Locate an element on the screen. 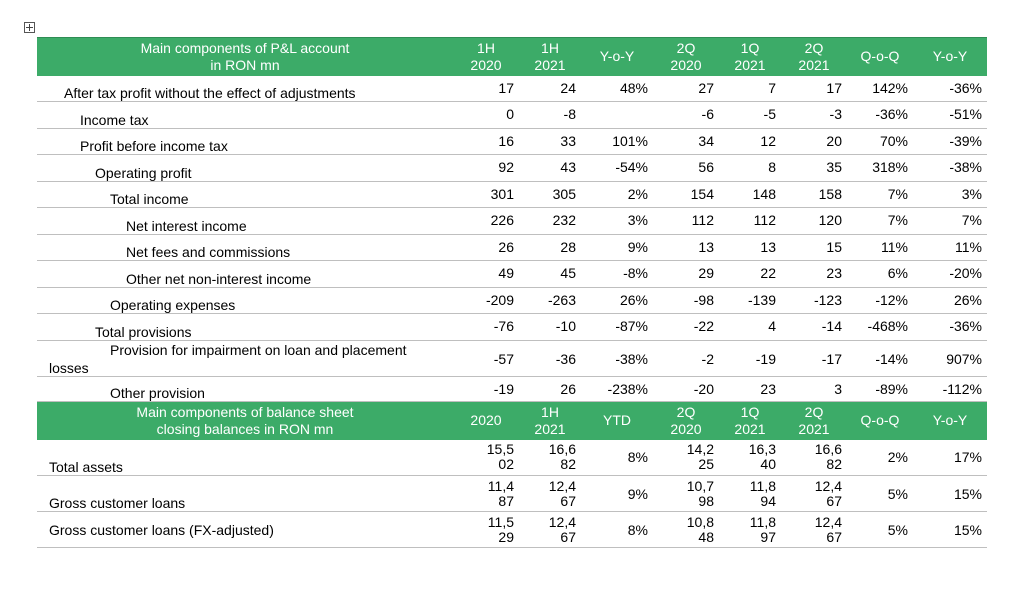 The width and height of the screenshot is (1024, 594). value-cell: 16,340 is located at coordinates (750, 457).